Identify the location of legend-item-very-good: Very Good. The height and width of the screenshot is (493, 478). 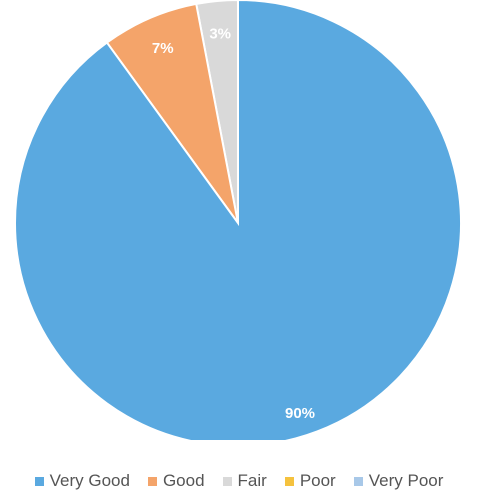
(82, 481).